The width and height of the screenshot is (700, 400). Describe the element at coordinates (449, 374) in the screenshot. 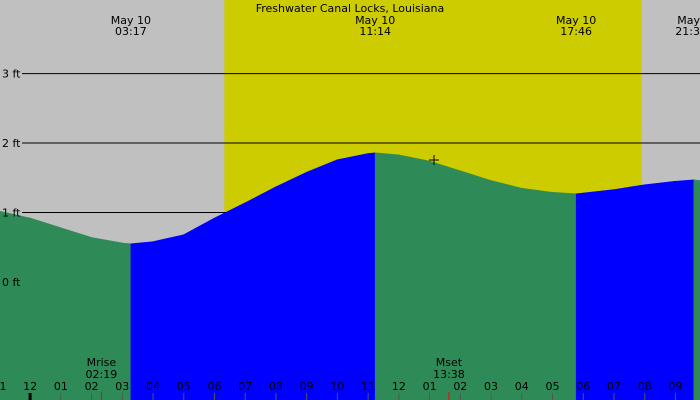

I see `moon-time: 13:38` at that location.